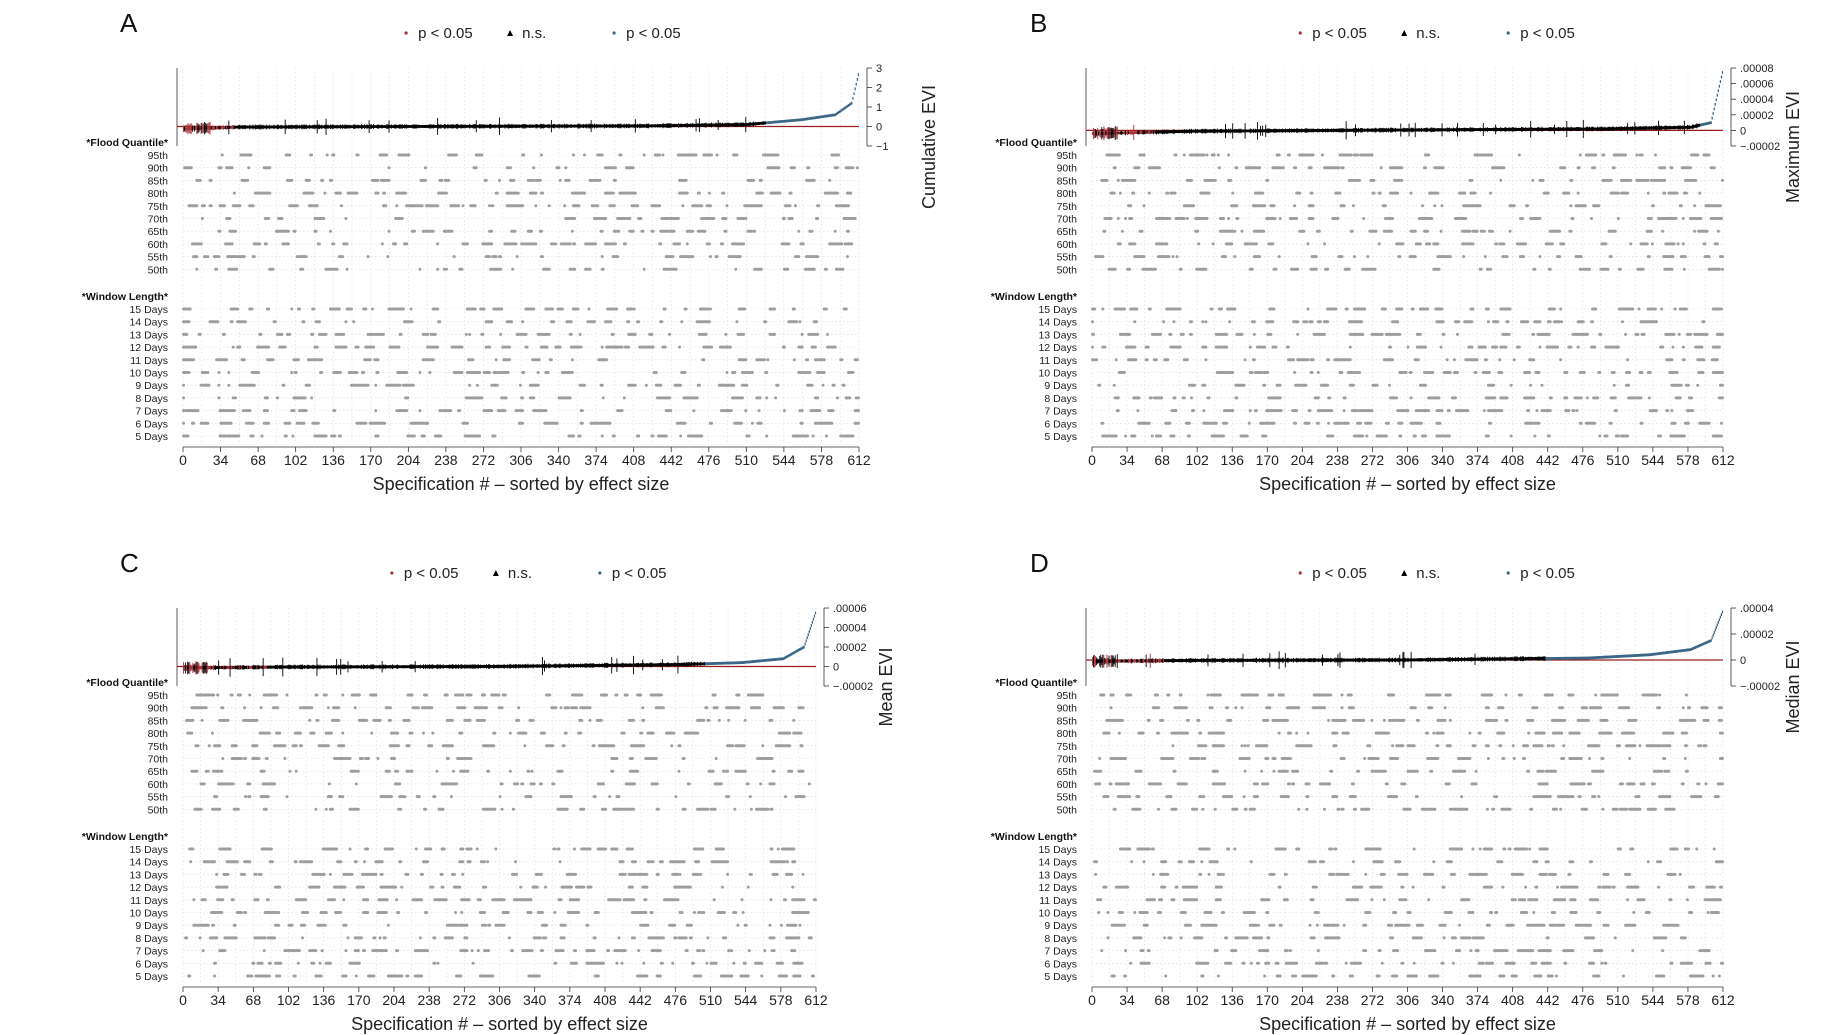 Image resolution: width=1836 pixels, height=1035 pixels. What do you see at coordinates (879, 108) in the screenshot?
I see `y-tick-label: 1` at bounding box center [879, 108].